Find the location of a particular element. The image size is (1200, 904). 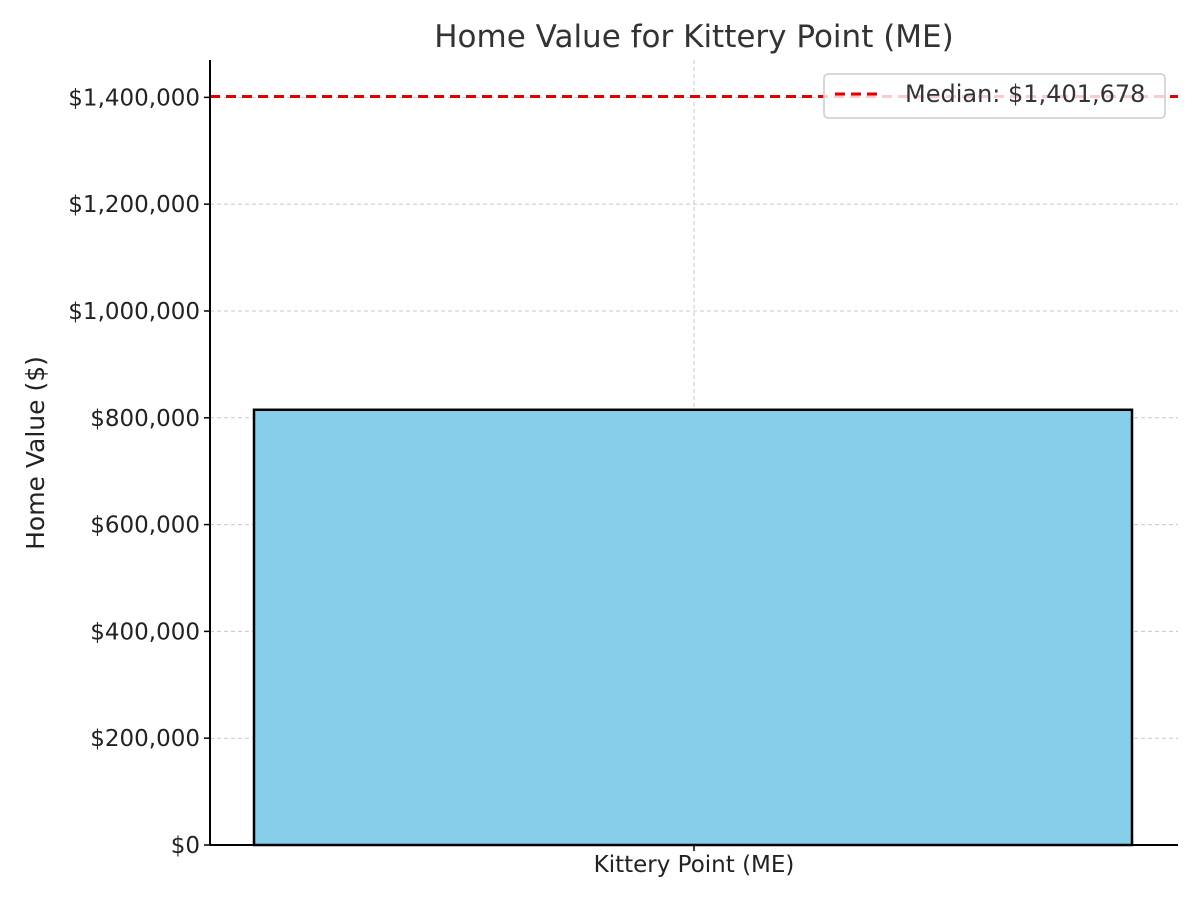

y-tick-label: $1,400,000 is located at coordinates (134, 98).